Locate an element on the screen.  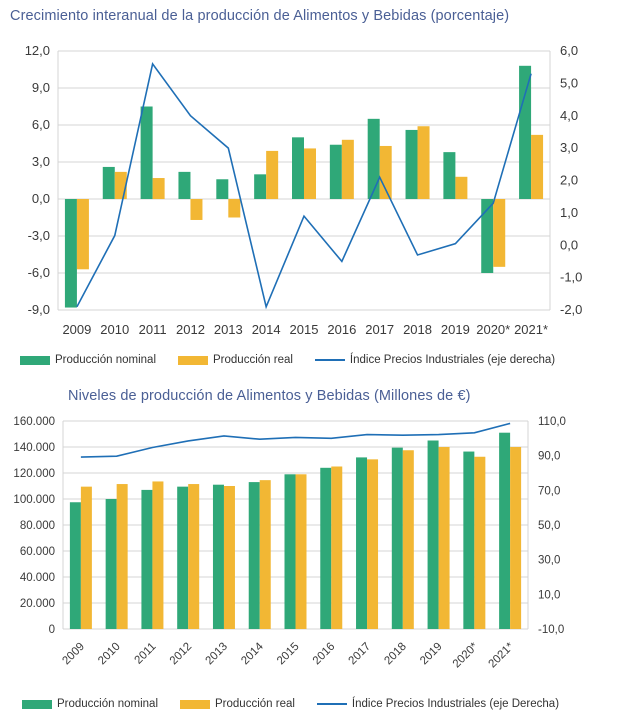
chart1-ytick-left: 0,0 is located at coordinates (41, 198).